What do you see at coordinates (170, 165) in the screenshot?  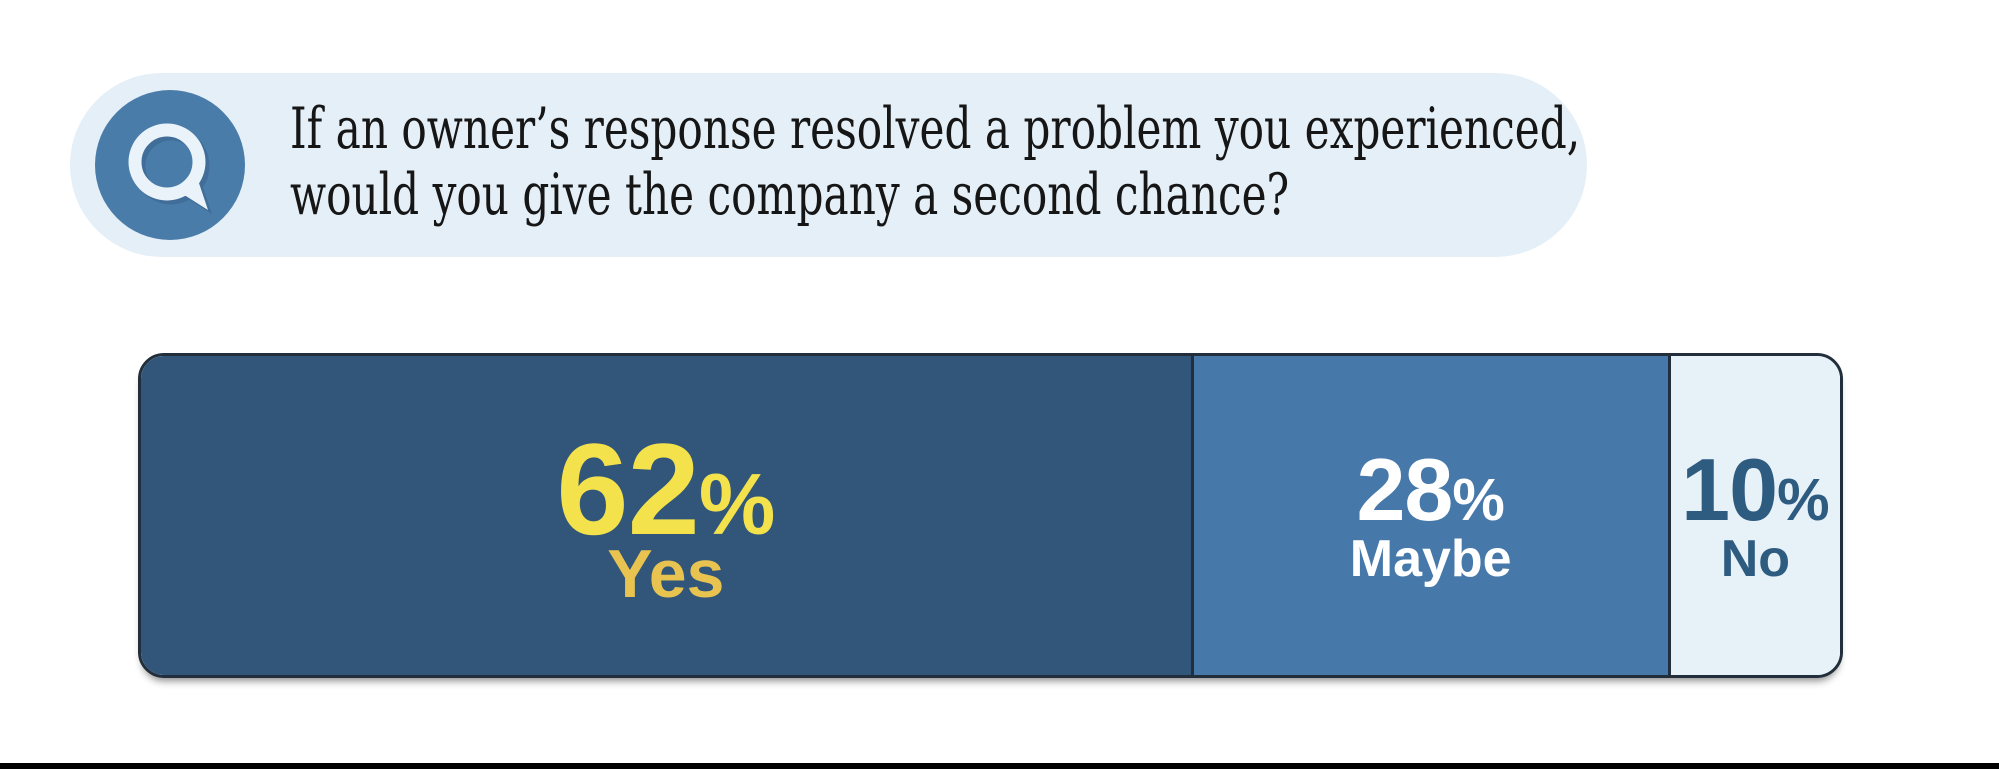 I see `question-magnifier-icon` at bounding box center [170, 165].